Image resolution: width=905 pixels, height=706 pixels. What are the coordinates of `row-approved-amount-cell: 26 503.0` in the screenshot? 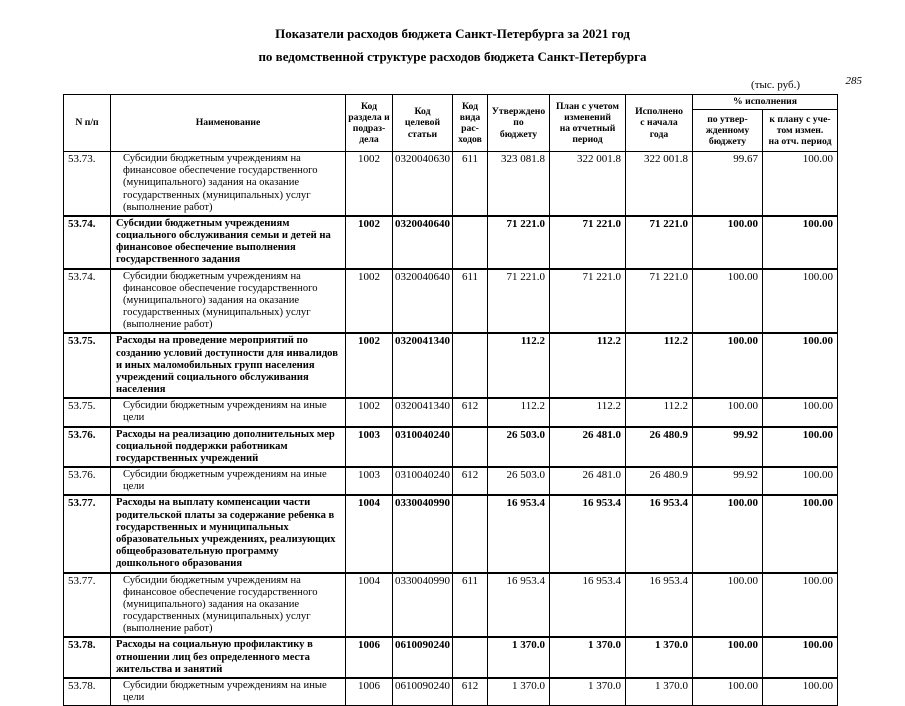 It's located at (518, 481).